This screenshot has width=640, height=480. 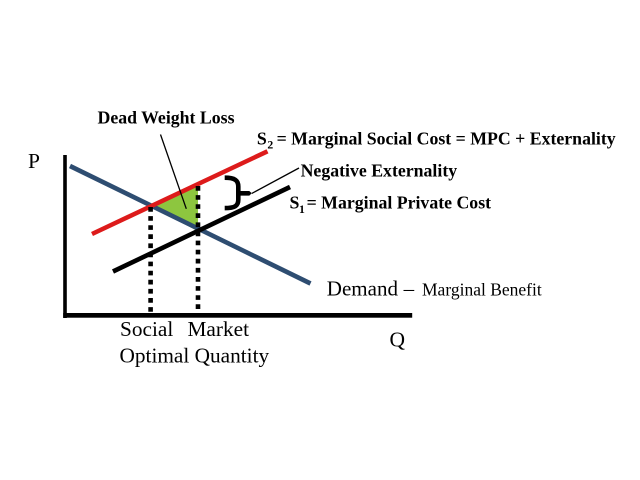 What do you see at coordinates (195, 355) in the screenshot?
I see `svg-text: Optimal Quantity` at bounding box center [195, 355].